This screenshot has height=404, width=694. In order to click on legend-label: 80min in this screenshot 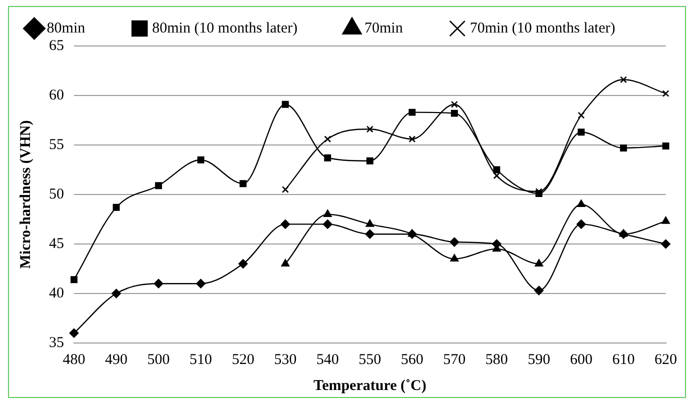, I will do `click(84, 28)`.